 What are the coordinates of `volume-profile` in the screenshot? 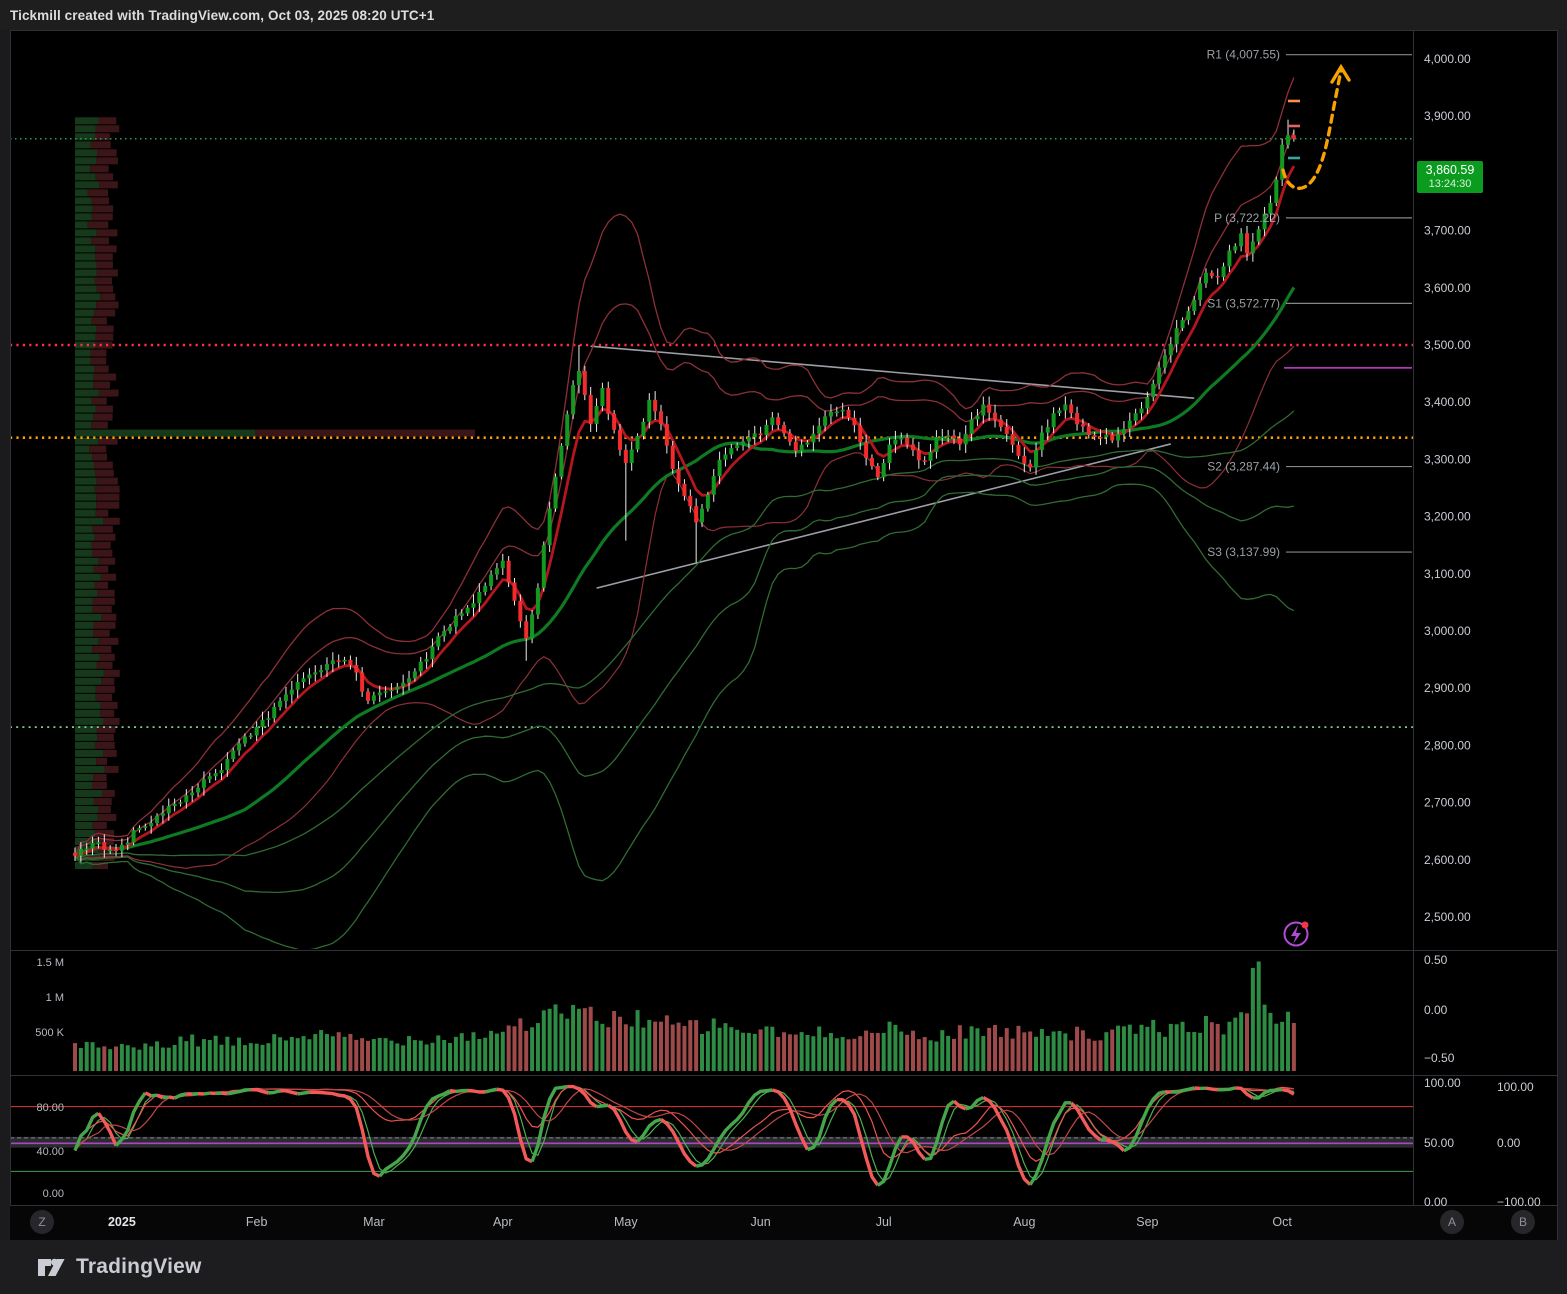 It's located at (275, 493).